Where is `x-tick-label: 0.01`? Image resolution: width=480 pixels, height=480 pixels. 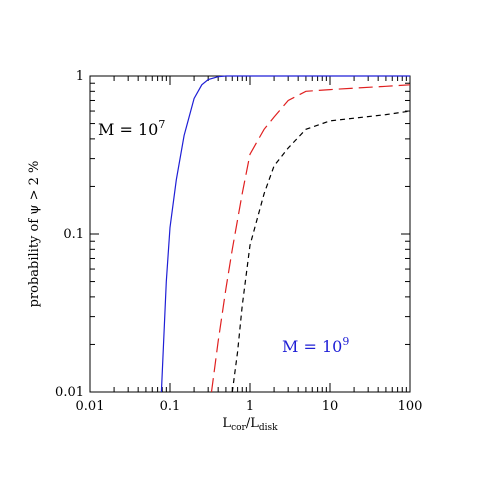
x-tick-label: 0.01 is located at coordinates (90, 406).